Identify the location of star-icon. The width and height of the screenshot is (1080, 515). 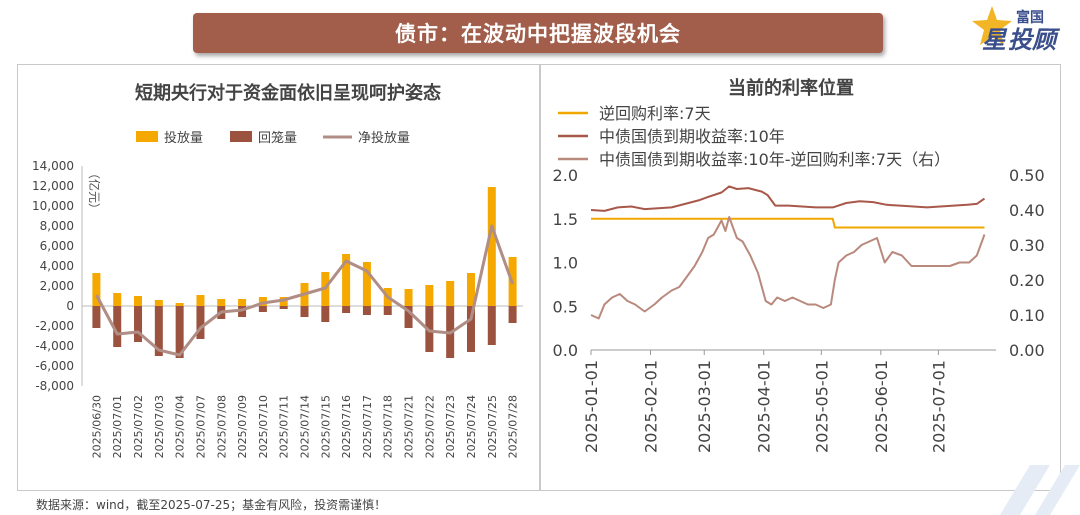
(992, 25).